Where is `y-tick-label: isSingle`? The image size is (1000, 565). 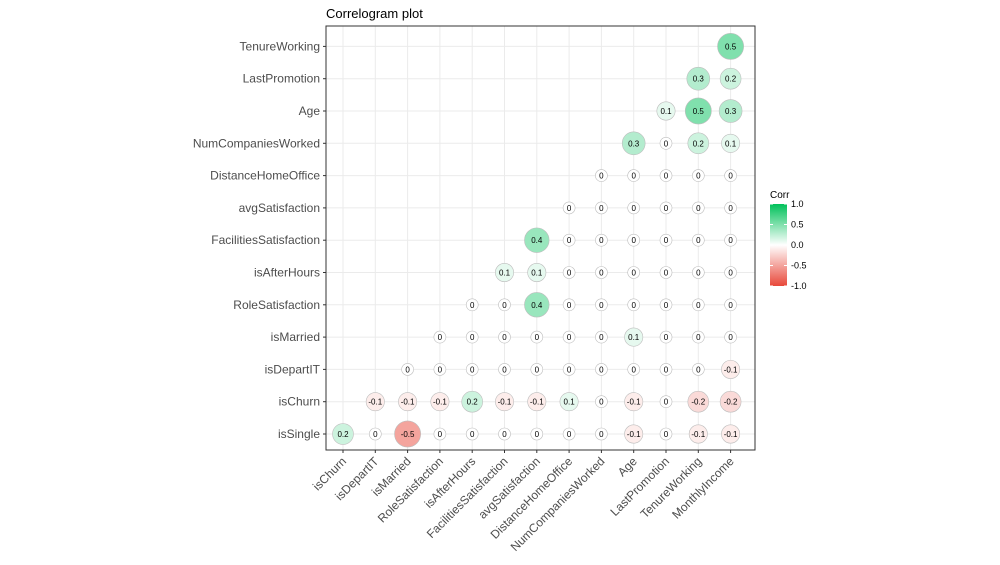 y-tick-label: isSingle is located at coordinates (299, 434).